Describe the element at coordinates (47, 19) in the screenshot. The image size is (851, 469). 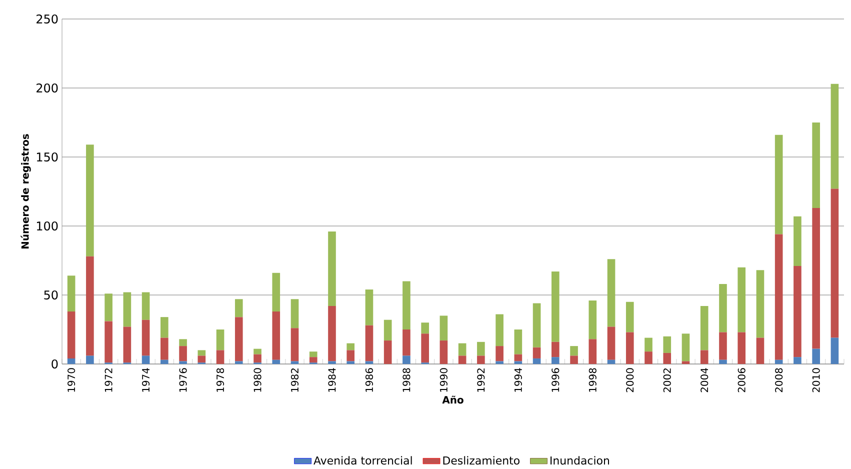
I see `y-tick-label: 250` at that location.